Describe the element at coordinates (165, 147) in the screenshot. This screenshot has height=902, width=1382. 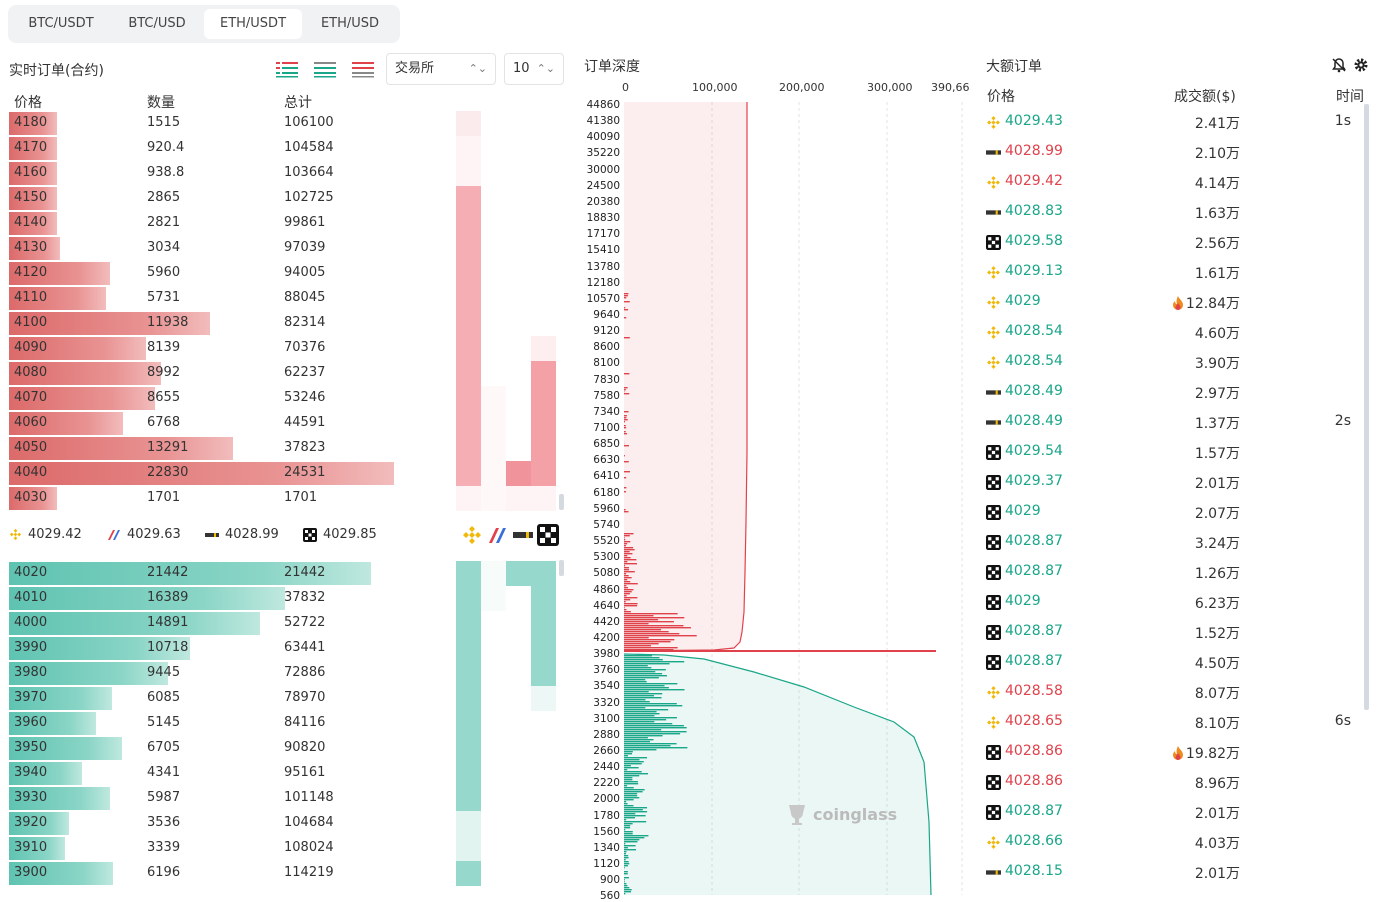
I see `ask-qty: 920.4` at that location.